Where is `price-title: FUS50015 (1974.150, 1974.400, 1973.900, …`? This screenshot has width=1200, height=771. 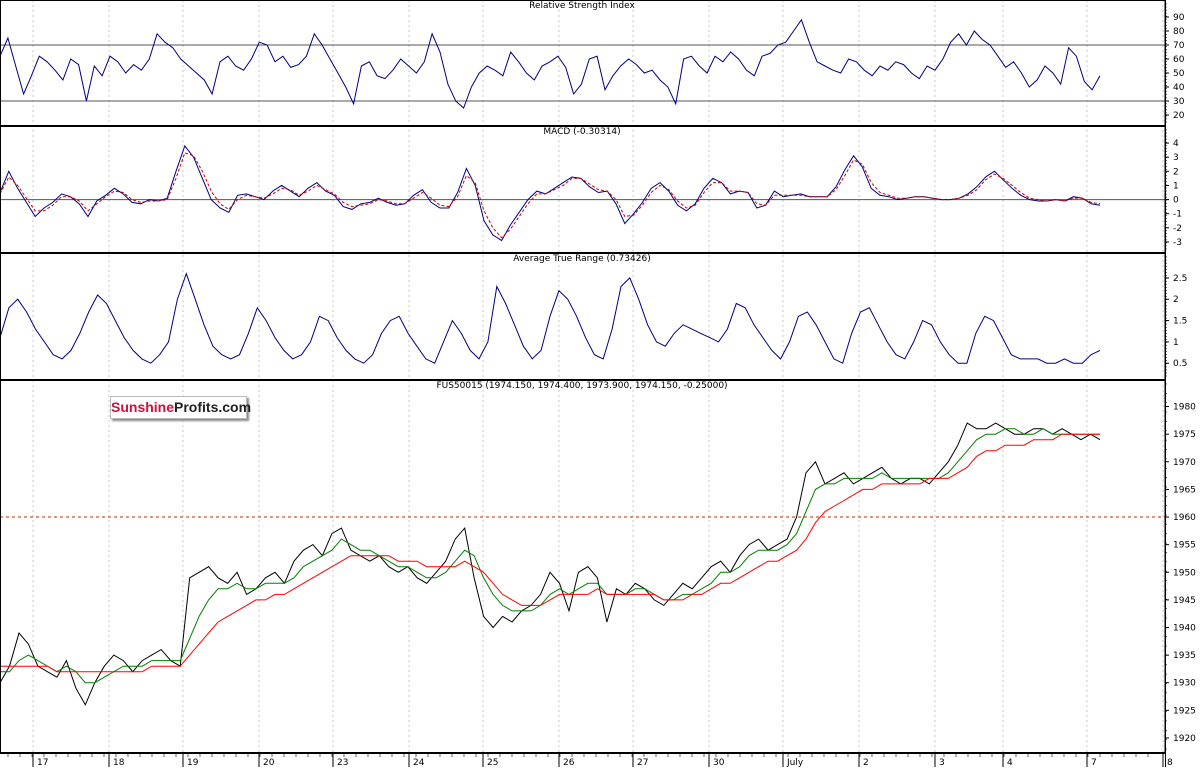 price-title: FUS50015 (1974.150, 1974.400, 1973.900, … is located at coordinates (581, 386).